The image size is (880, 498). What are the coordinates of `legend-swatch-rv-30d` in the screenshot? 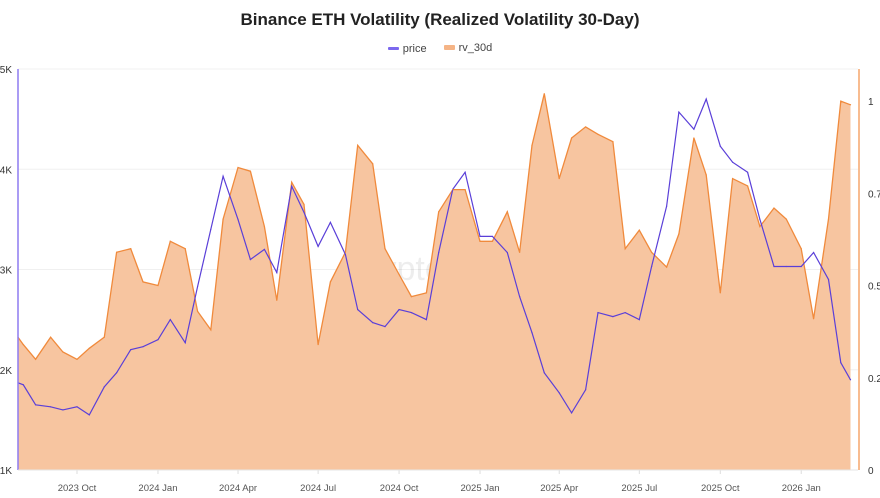 It's located at (449, 47).